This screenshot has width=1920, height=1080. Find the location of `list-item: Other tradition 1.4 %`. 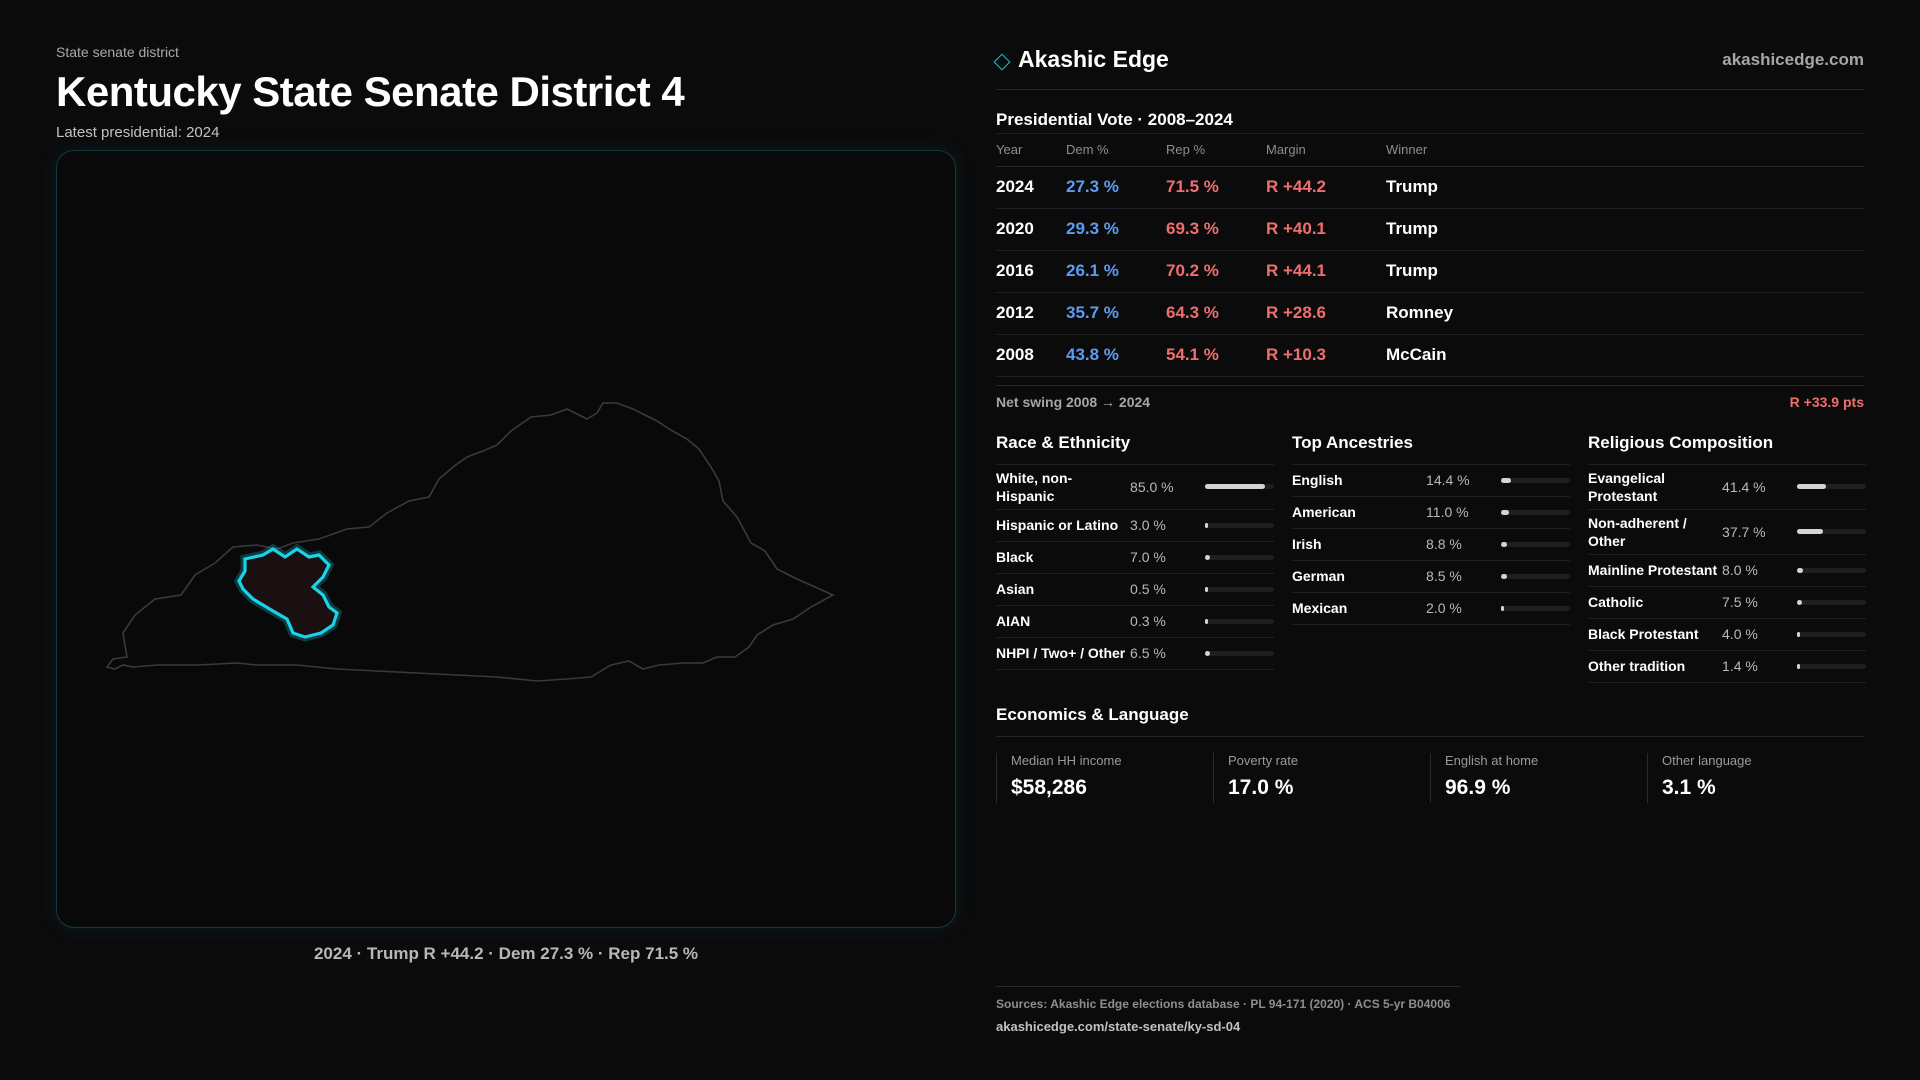

list-item: Other tradition 1.4 % is located at coordinates (1727, 667).